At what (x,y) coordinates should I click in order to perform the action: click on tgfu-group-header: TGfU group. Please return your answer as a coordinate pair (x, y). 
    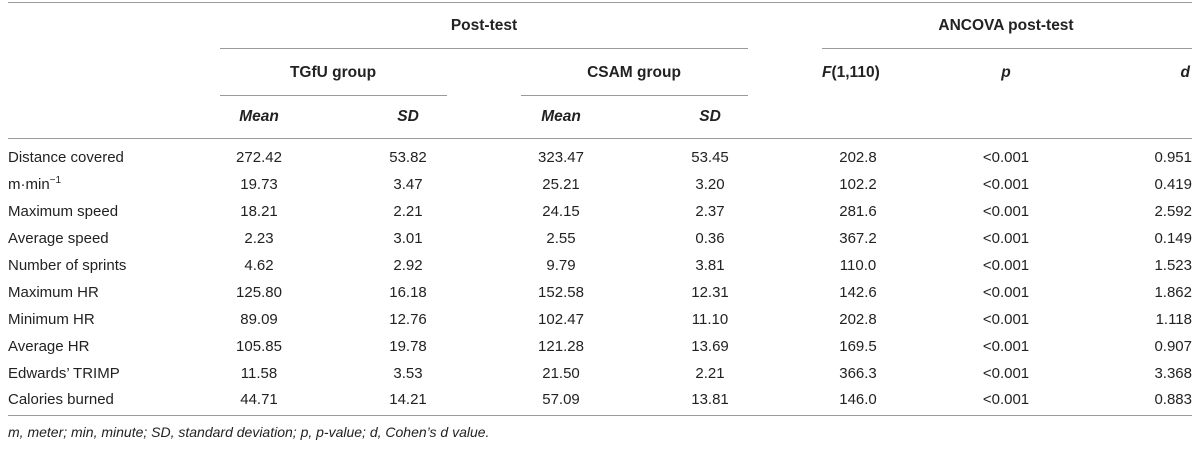
    Looking at the image, I should click on (333, 72).